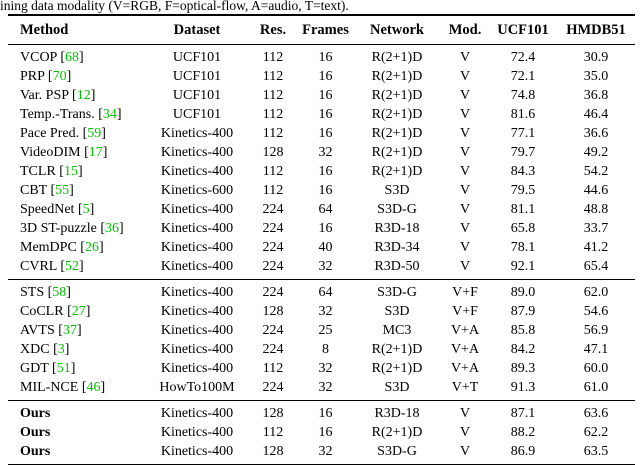 Image resolution: width=640 pixels, height=465 pixels. Describe the element at coordinates (596, 330) in the screenshot. I see `hmdb51-cell: 56.9` at that location.